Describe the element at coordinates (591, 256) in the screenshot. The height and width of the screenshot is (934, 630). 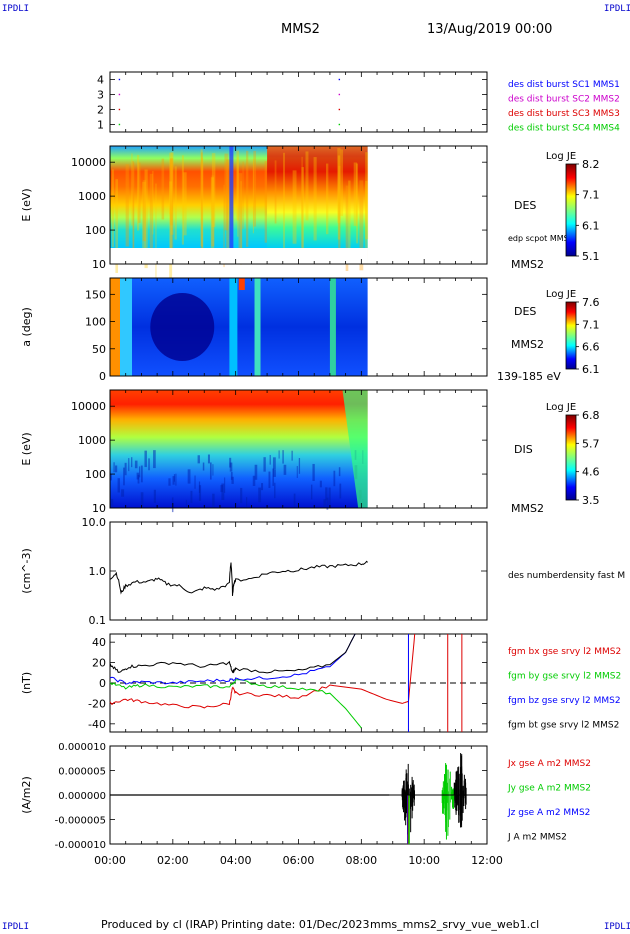
I see `colorbar-tick-label: 5.1` at that location.